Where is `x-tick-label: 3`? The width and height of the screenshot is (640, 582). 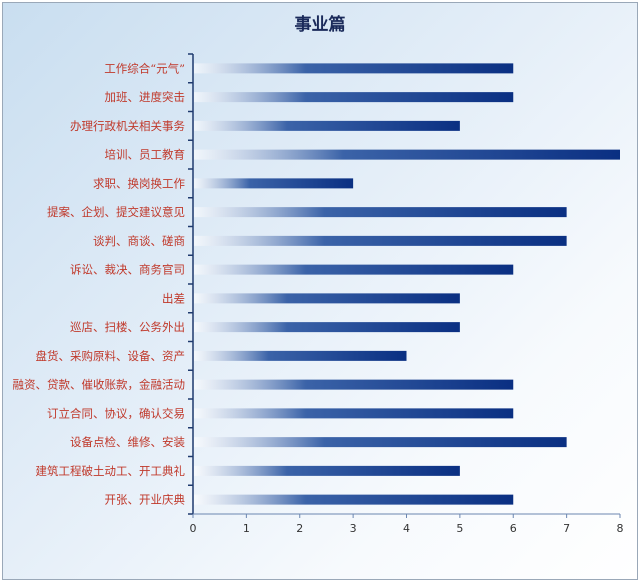 x-tick-label: 3 is located at coordinates (353, 528).